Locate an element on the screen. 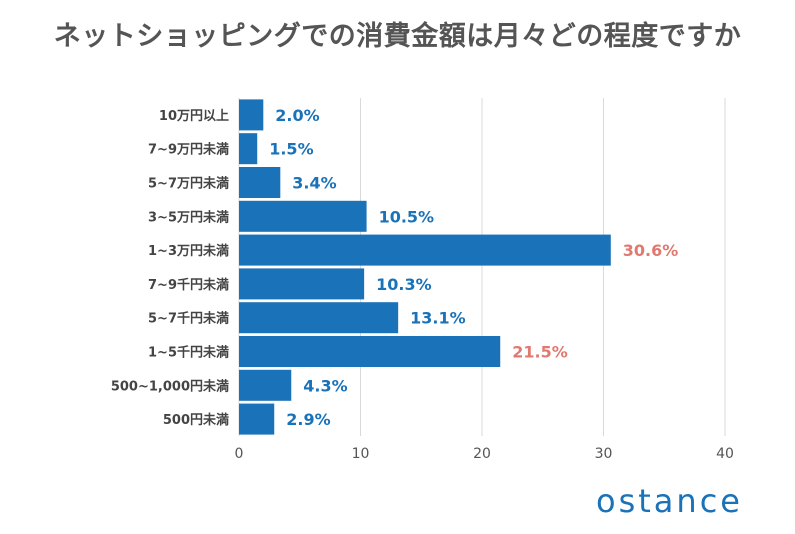  category-label: 500~1,000円未満 is located at coordinates (170, 386).